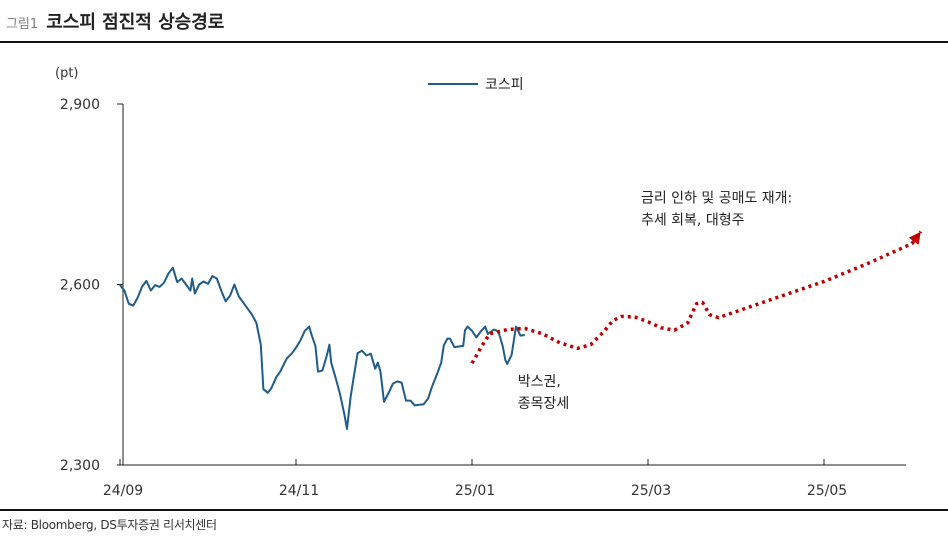 Image resolution: width=948 pixels, height=545 pixels. What do you see at coordinates (474, 42) in the screenshot?
I see `top-rule` at bounding box center [474, 42].